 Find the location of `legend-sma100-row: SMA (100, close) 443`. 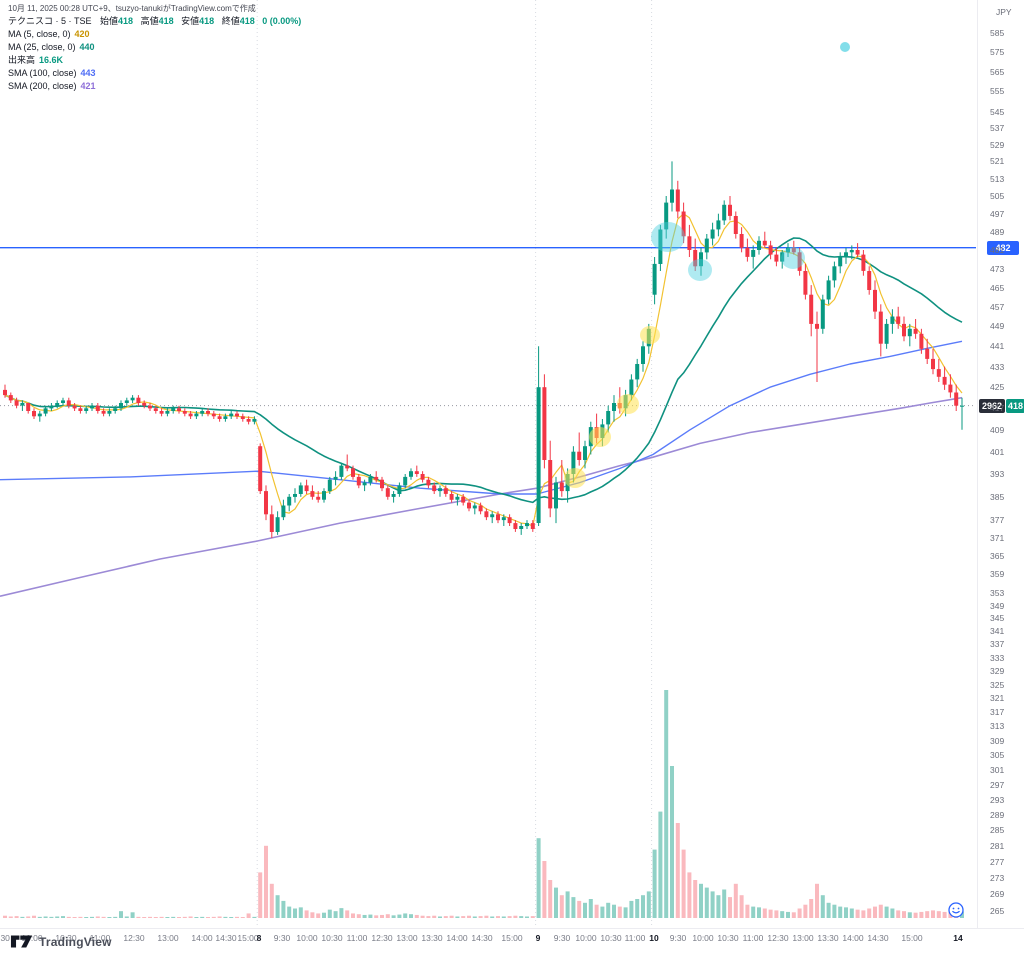

legend-sma100-row: SMA (100, close) 443 is located at coordinates (157, 73).